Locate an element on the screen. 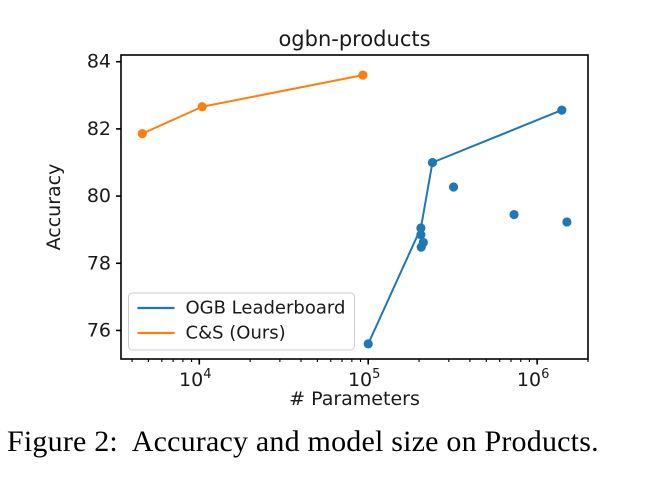  legend-box is located at coordinates (241, 321).